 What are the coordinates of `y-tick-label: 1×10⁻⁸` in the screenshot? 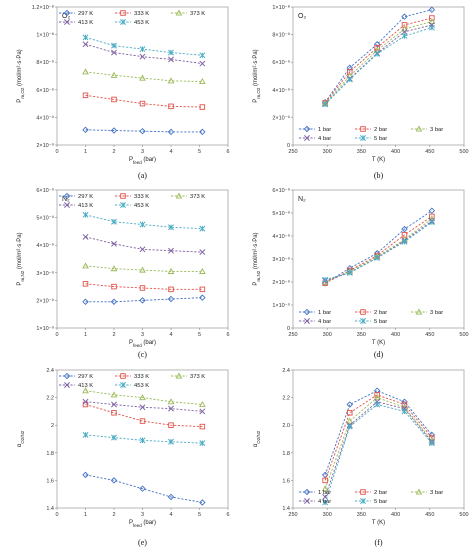 It's located at (281, 7).